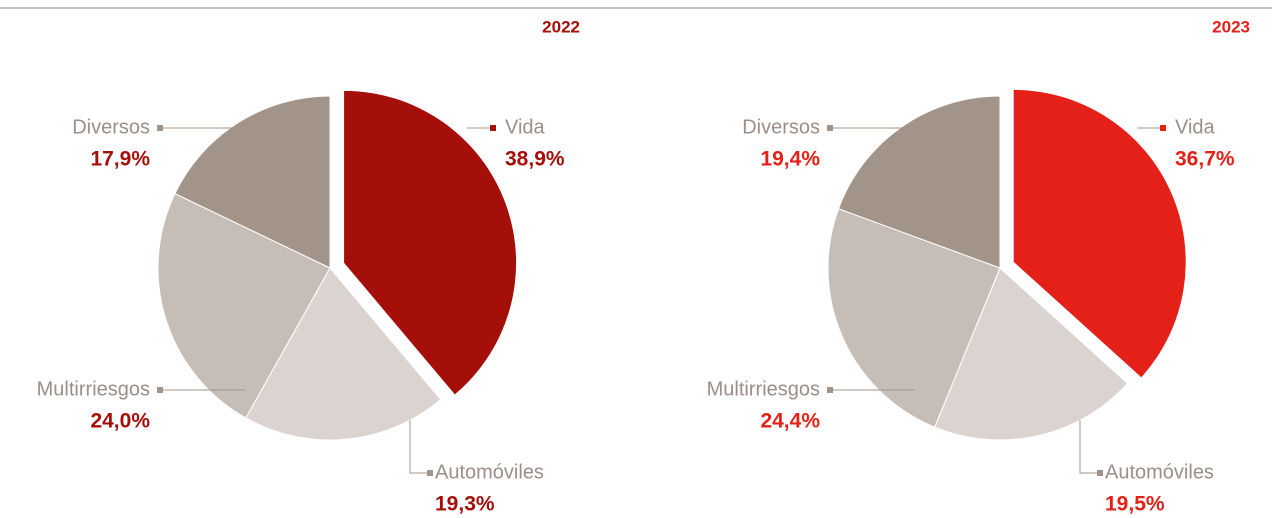  Describe the element at coordinates (790, 421) in the screenshot. I see `value-label: 24,4%` at that location.